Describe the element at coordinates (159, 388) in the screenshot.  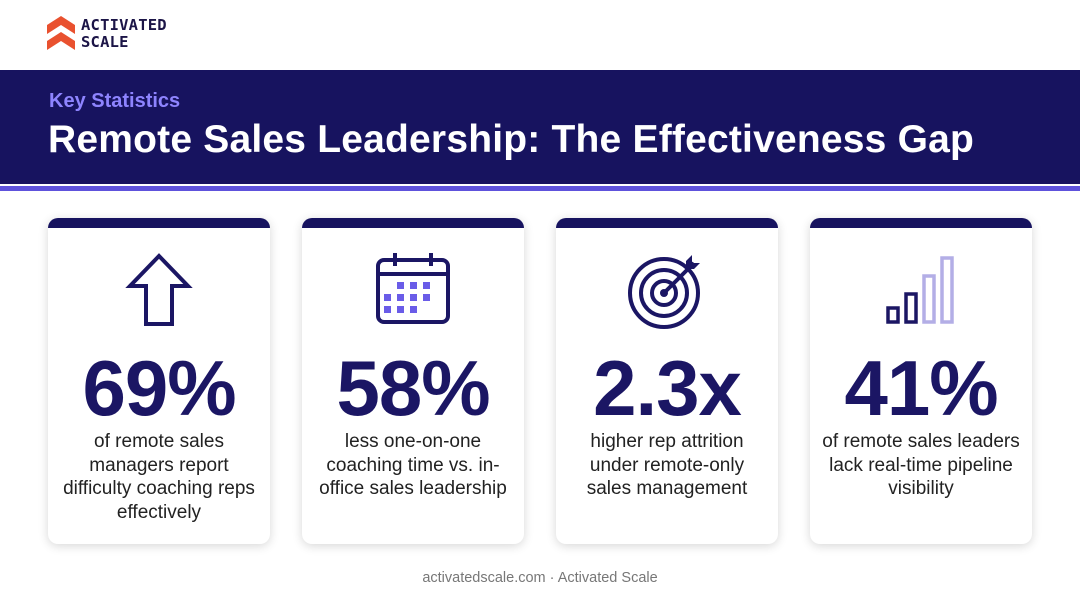
I see `stat-value: 69%` at that location.